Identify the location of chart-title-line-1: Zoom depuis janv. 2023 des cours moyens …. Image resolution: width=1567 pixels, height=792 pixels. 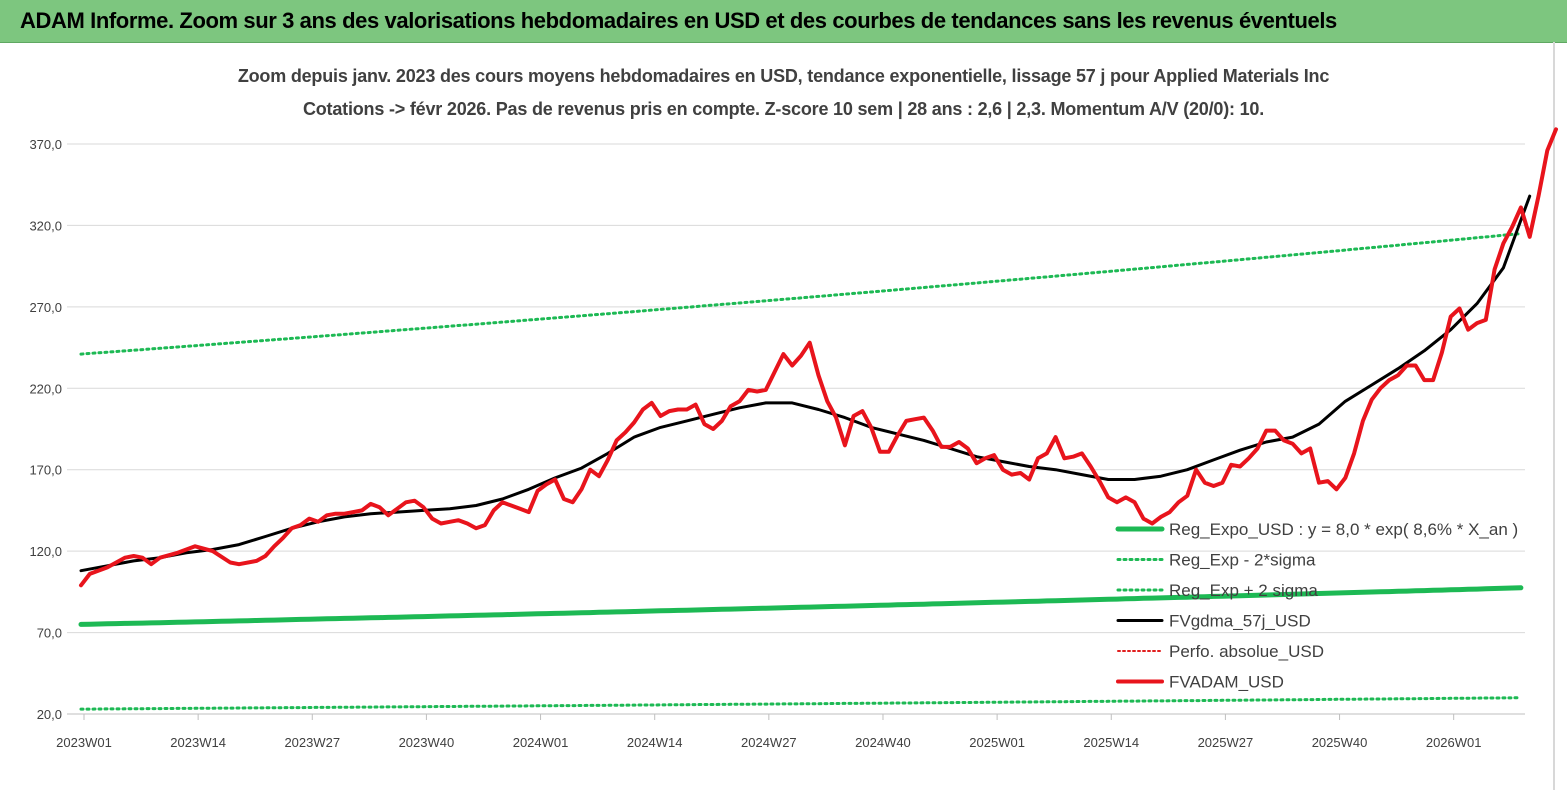
(783, 76).